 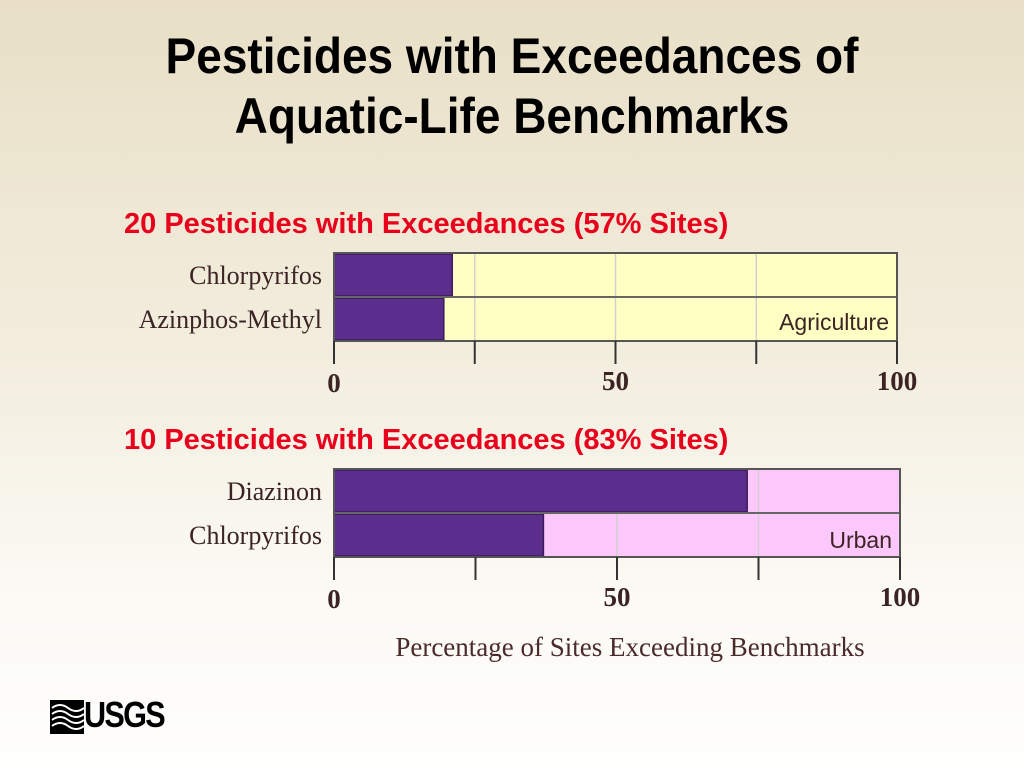 What do you see at coordinates (897, 381) in the screenshot?
I see `agriculture-tick-label: 100` at bounding box center [897, 381].